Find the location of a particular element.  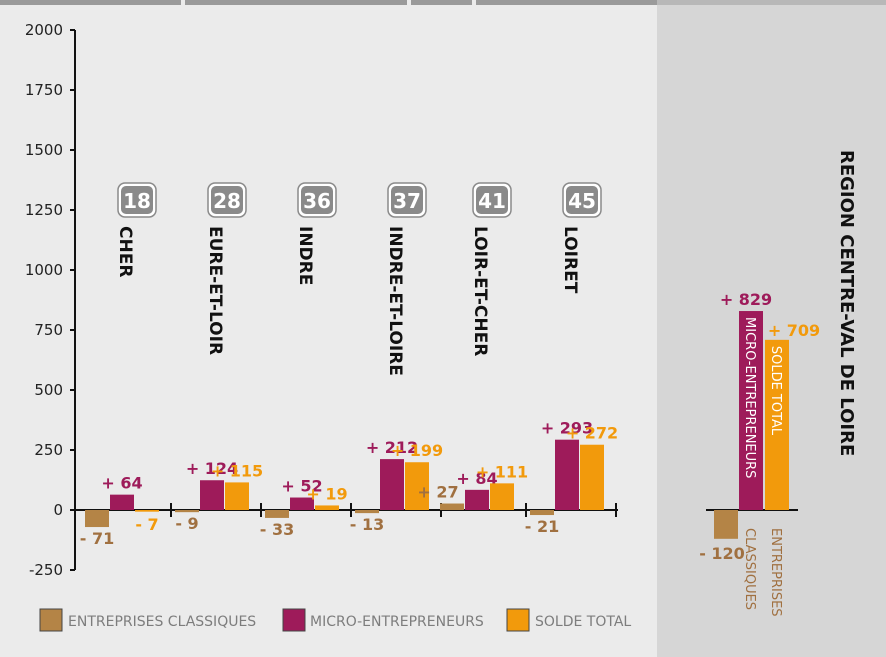

badge-code: 45 is located at coordinates (582, 201).